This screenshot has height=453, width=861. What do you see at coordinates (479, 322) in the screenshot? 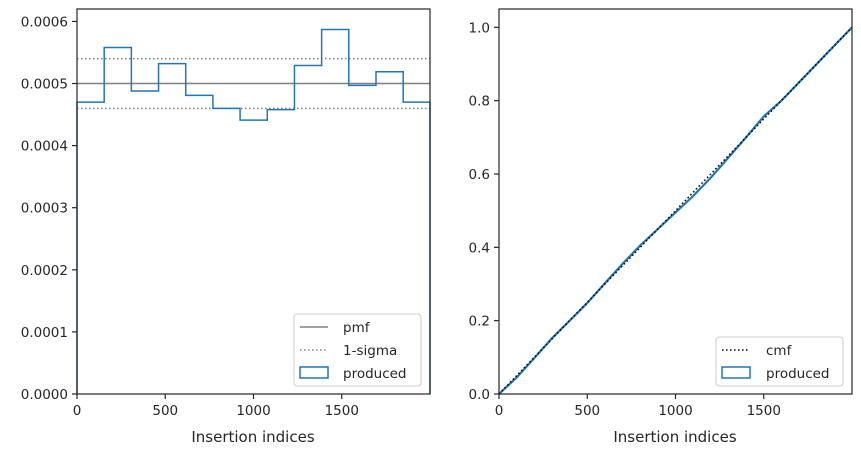
I see `right-y-tick-label: 0.2` at bounding box center [479, 322].